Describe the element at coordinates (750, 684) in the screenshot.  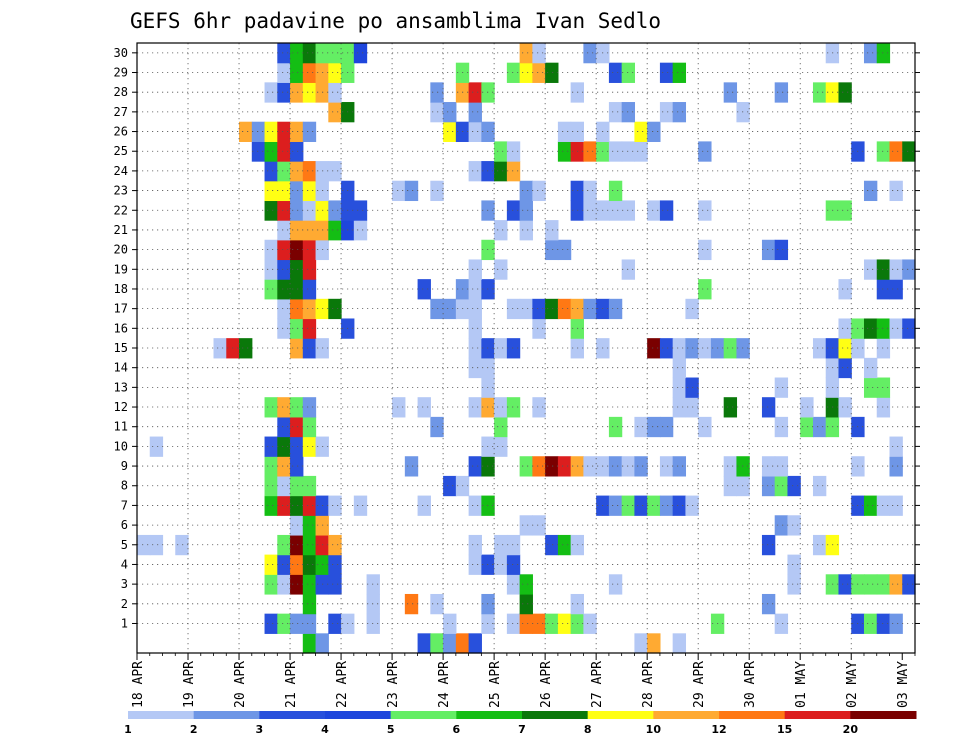
I see `x-tick-label: 30 APR` at that location.